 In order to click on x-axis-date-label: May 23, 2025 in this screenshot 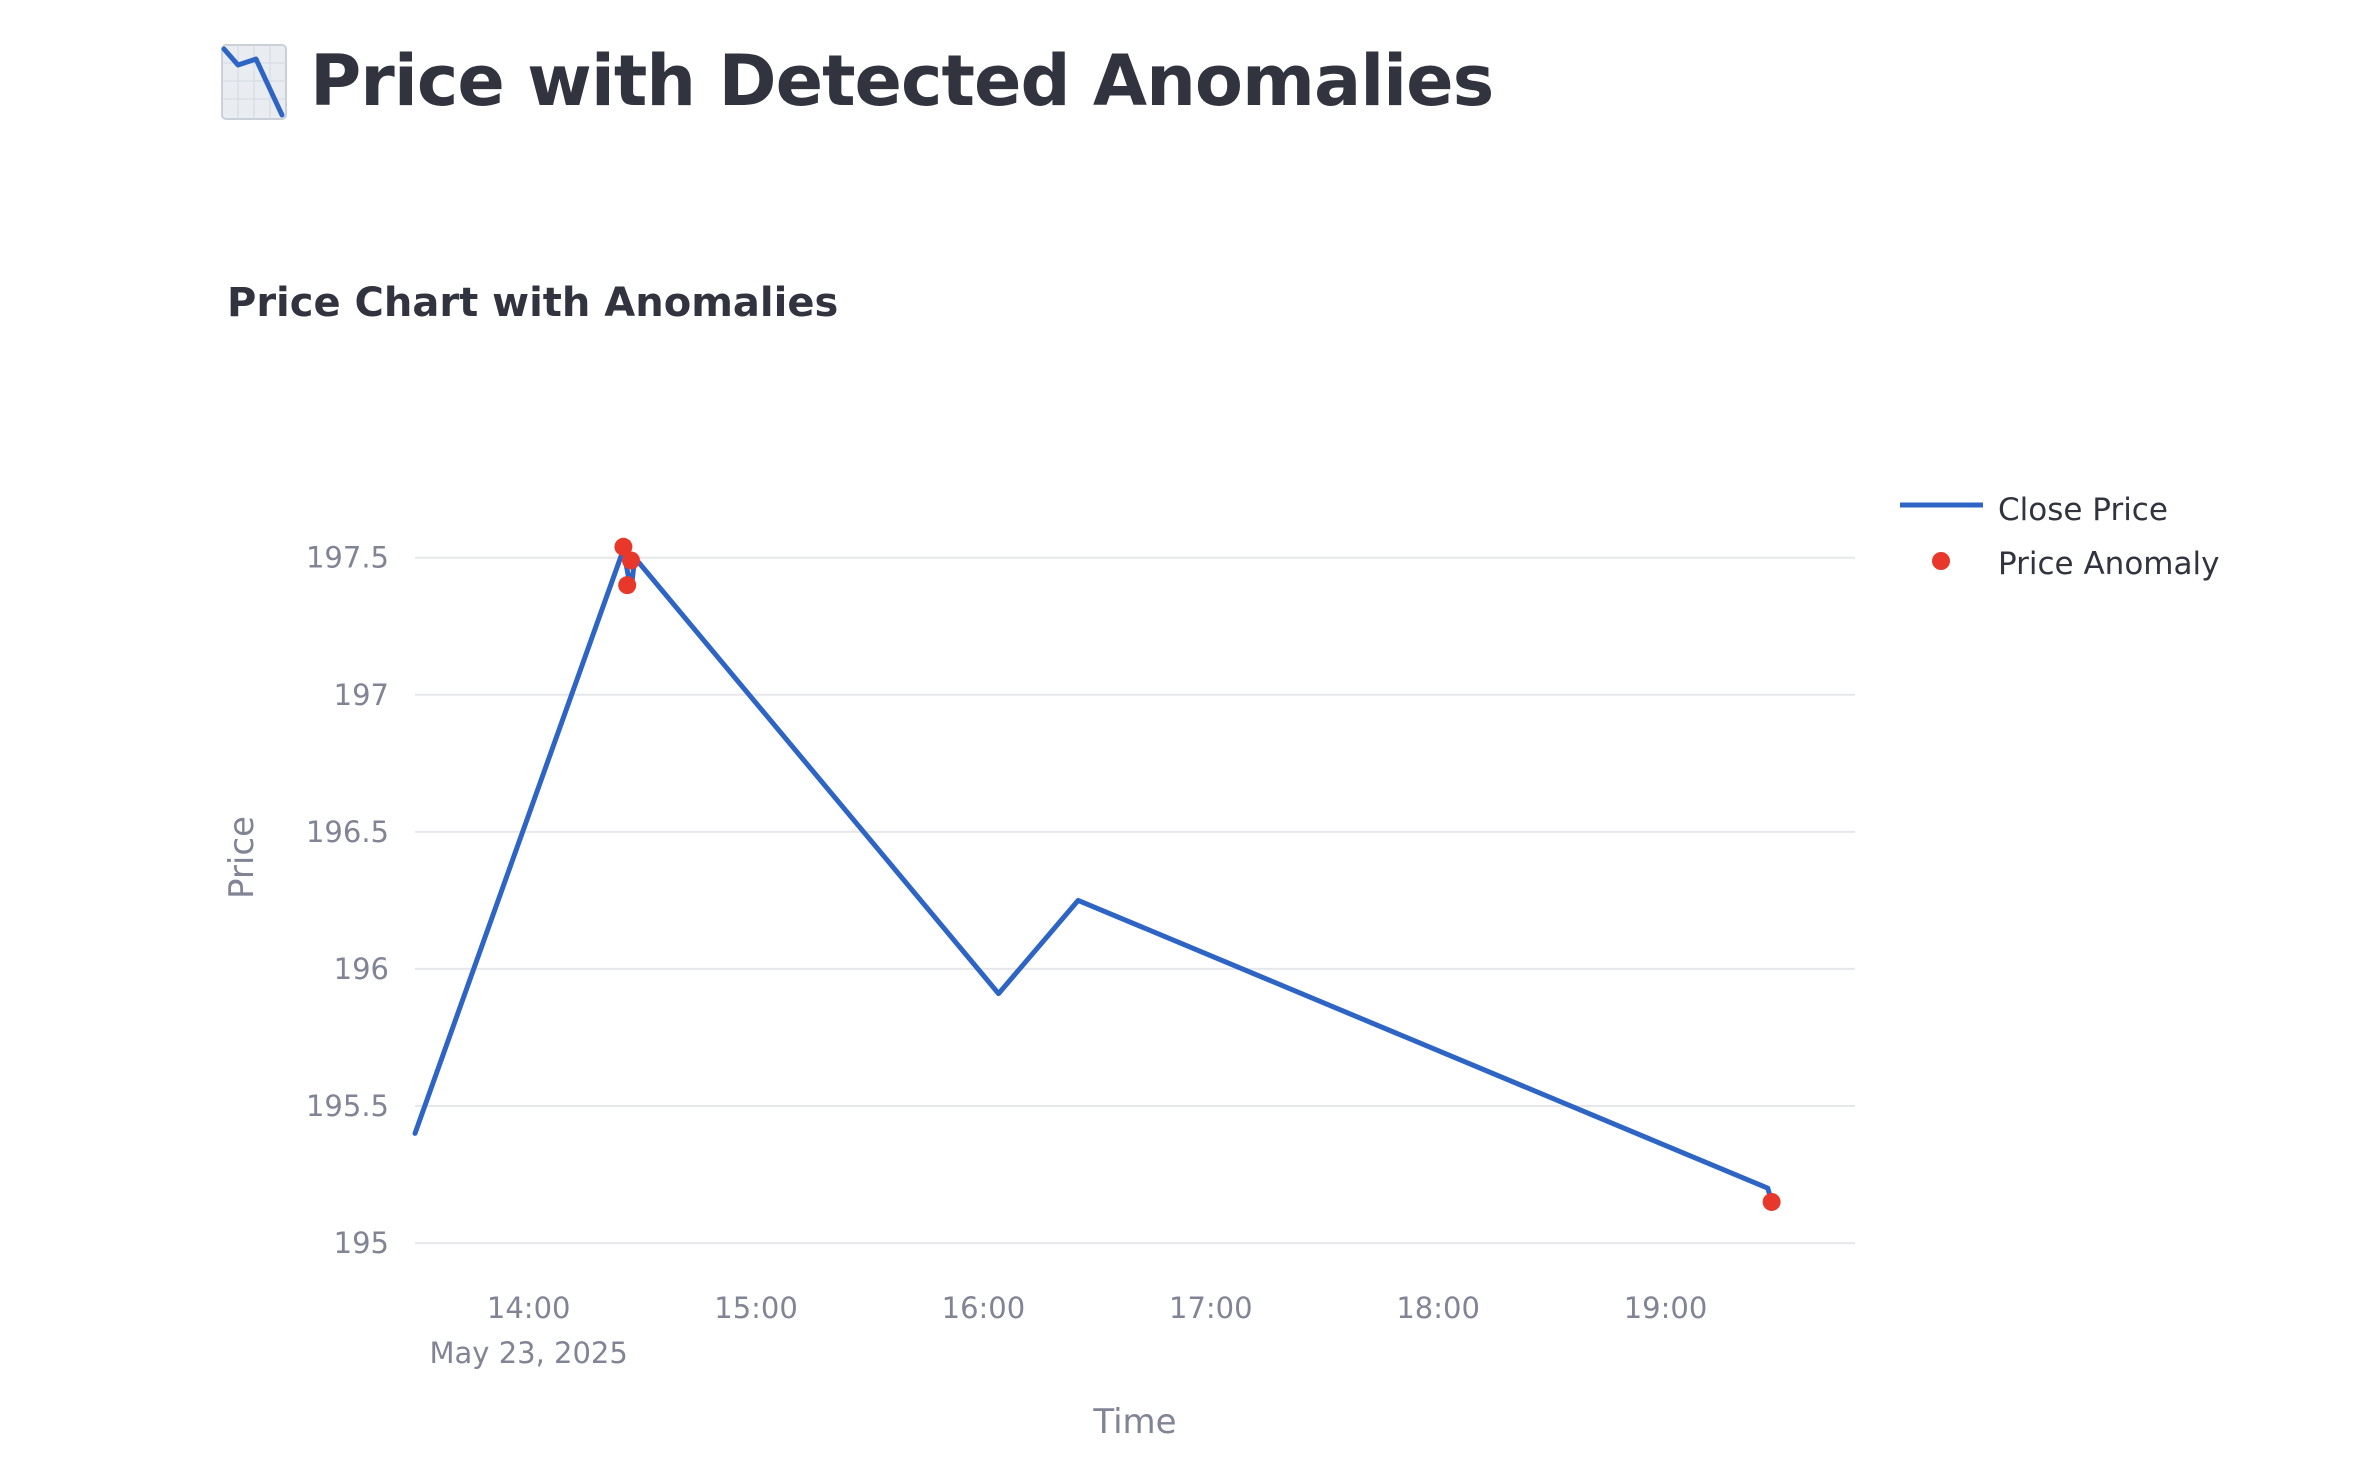, I will do `click(529, 1353)`.